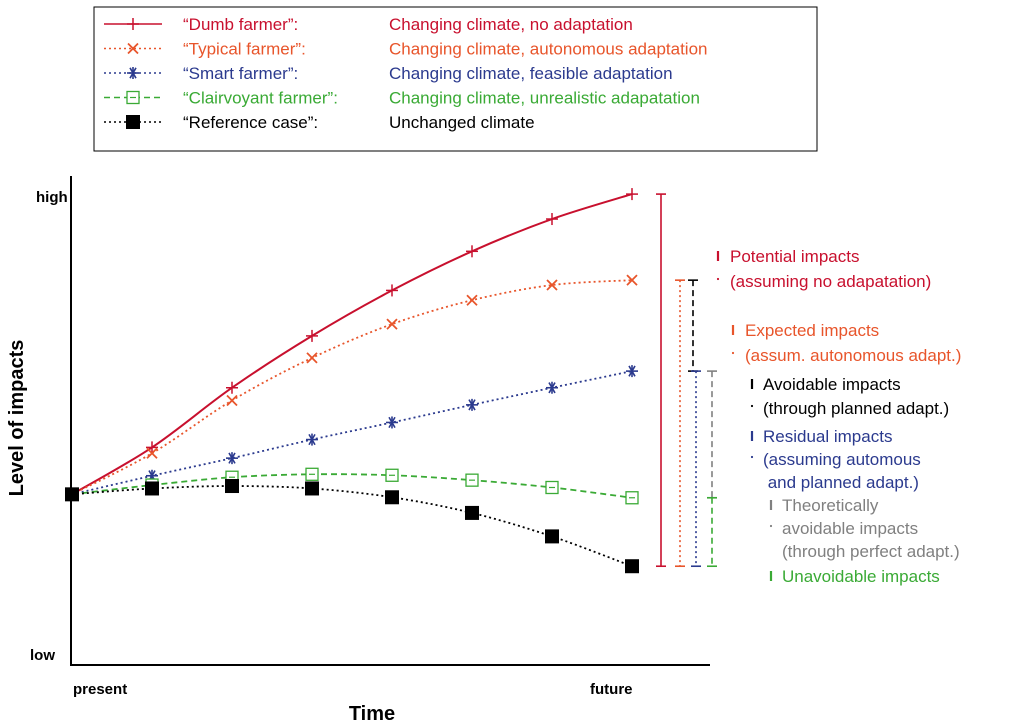  What do you see at coordinates (861, 576) in the screenshot?
I see `impact-annotation-5-line-0: Unavoidable impacts` at bounding box center [861, 576].